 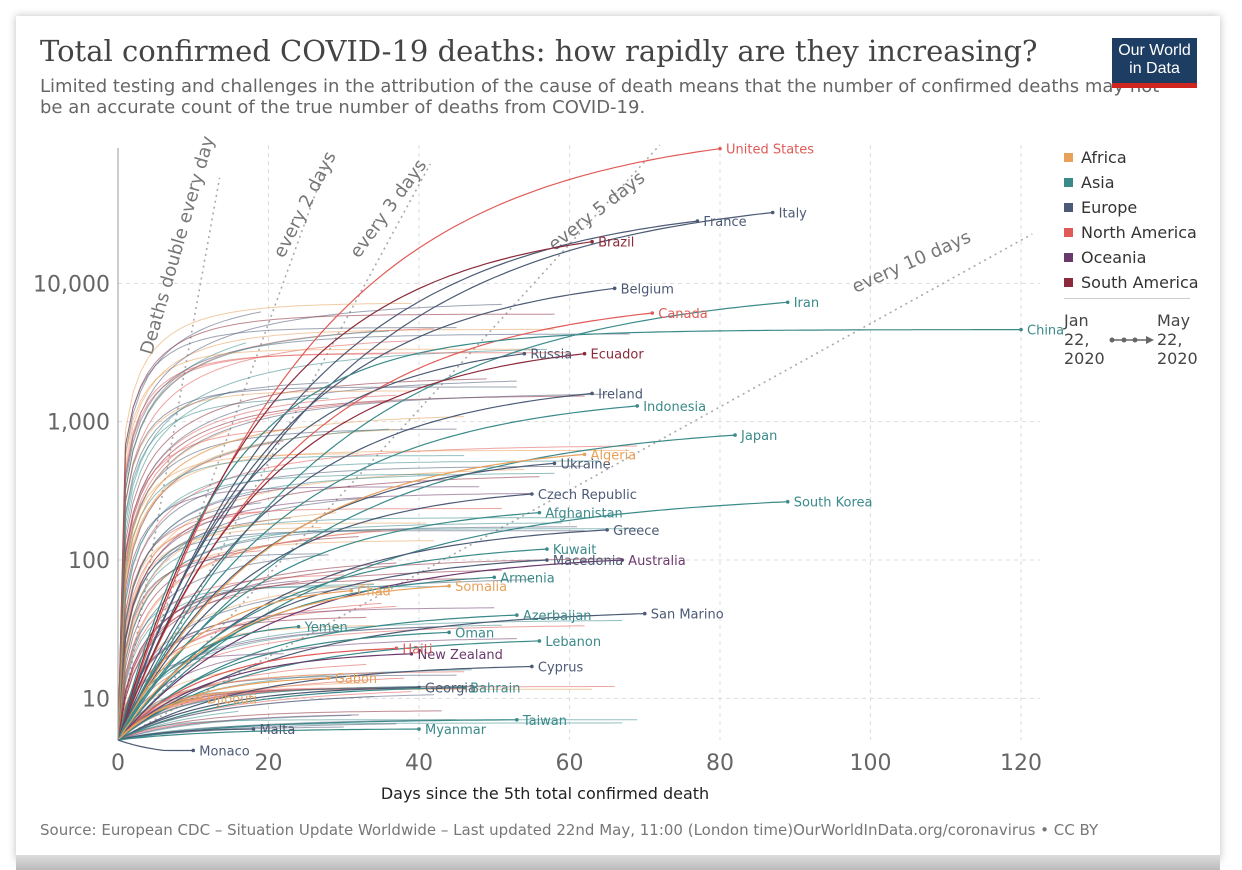 I want to click on legend-item: Africa, so click(x=1131, y=157).